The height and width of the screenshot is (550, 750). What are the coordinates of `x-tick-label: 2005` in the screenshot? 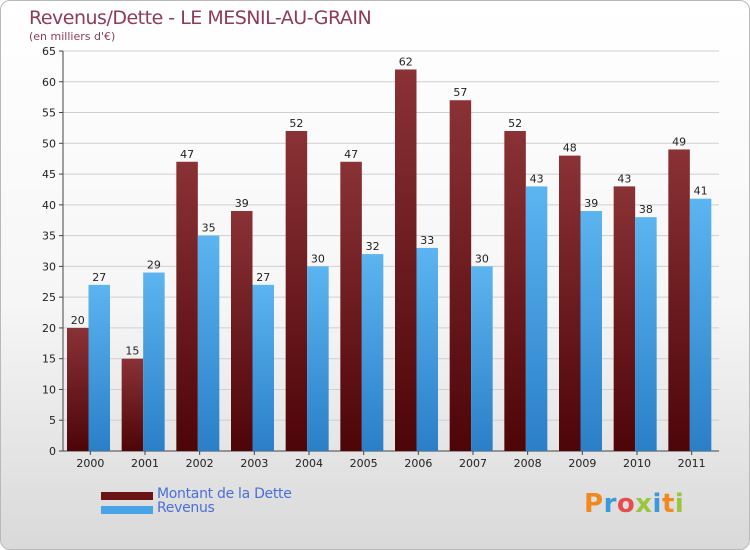 It's located at (364, 463).